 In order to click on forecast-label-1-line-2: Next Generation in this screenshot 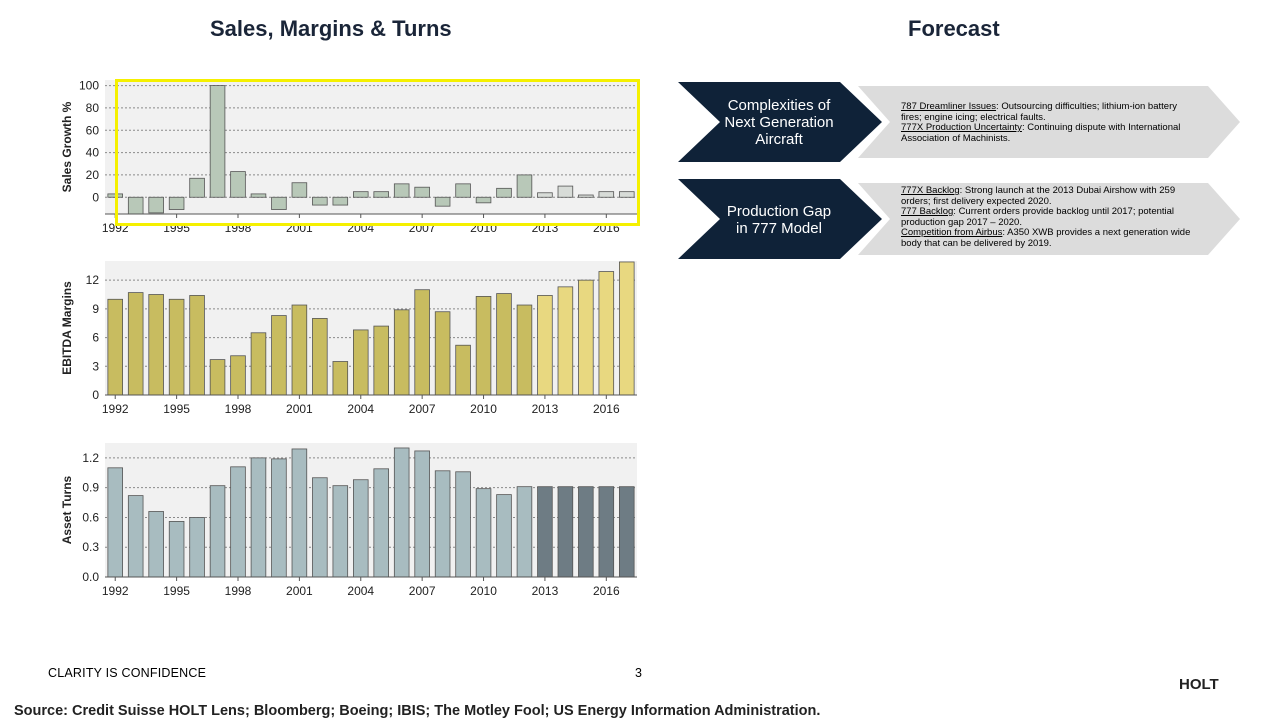, I will do `click(779, 122)`.